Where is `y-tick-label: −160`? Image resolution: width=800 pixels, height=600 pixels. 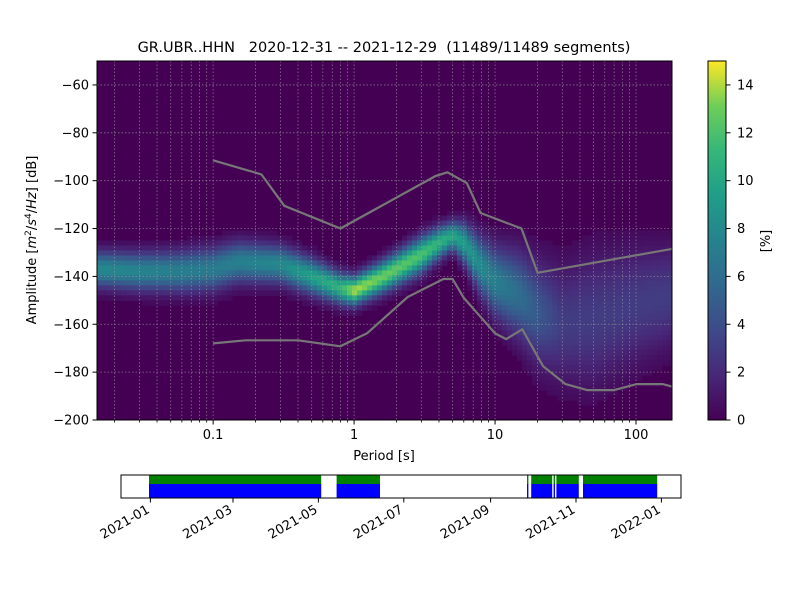
y-tick-label: −160 is located at coordinates (71, 325).